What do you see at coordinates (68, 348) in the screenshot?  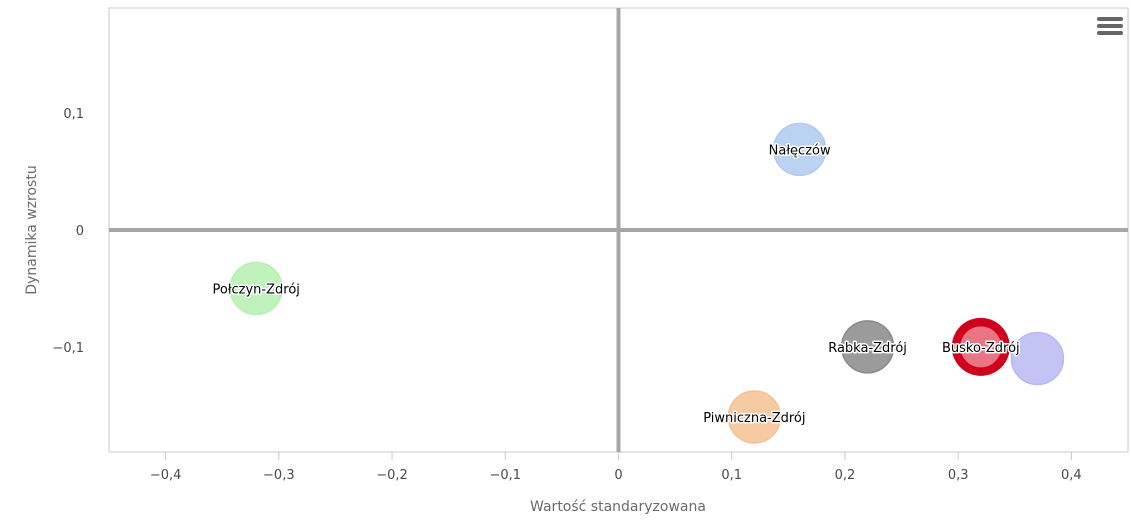 I see `y-tick-label: −0,1` at bounding box center [68, 348].